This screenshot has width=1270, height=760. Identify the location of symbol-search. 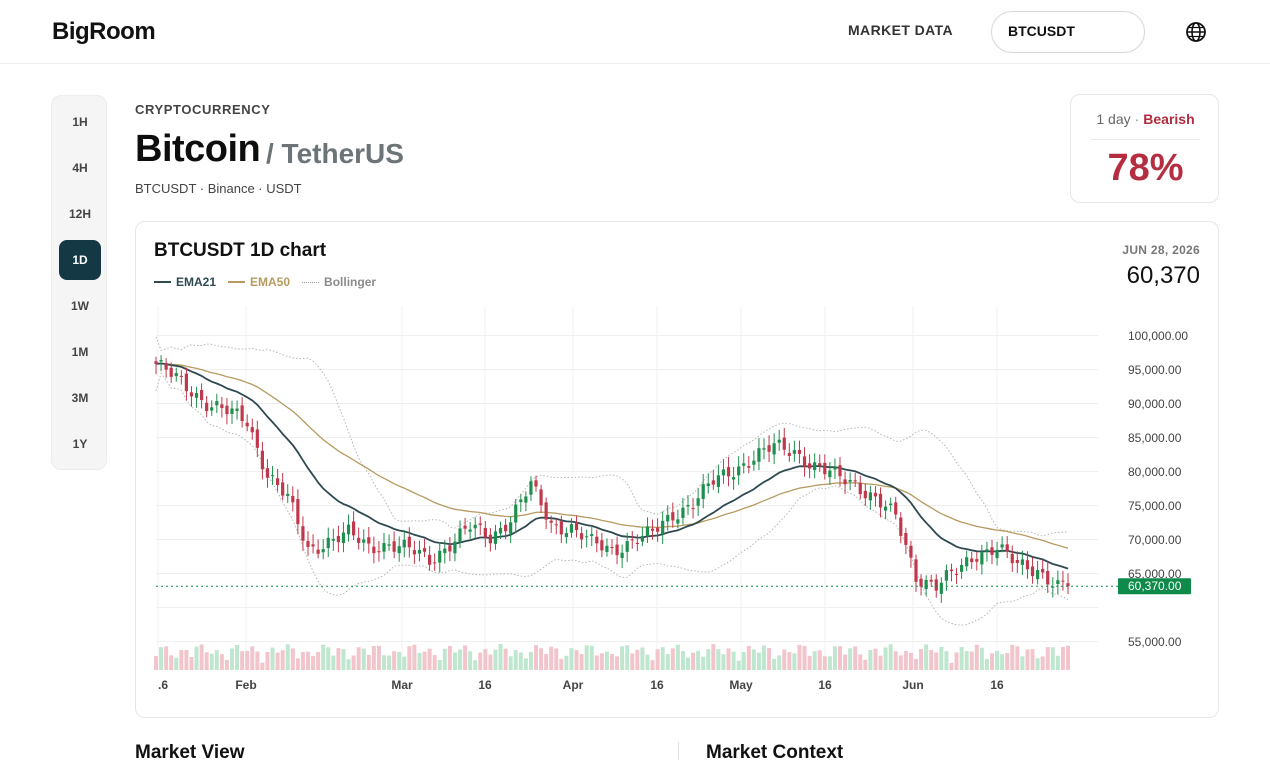
(1068, 32).